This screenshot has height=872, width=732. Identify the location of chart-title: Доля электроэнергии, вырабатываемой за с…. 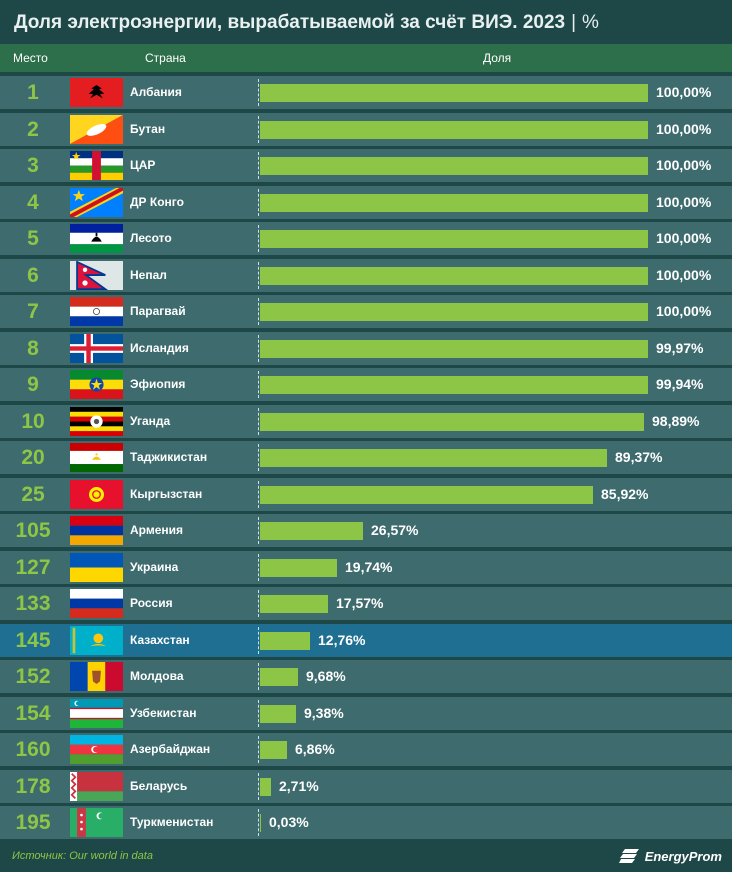
(306, 23).